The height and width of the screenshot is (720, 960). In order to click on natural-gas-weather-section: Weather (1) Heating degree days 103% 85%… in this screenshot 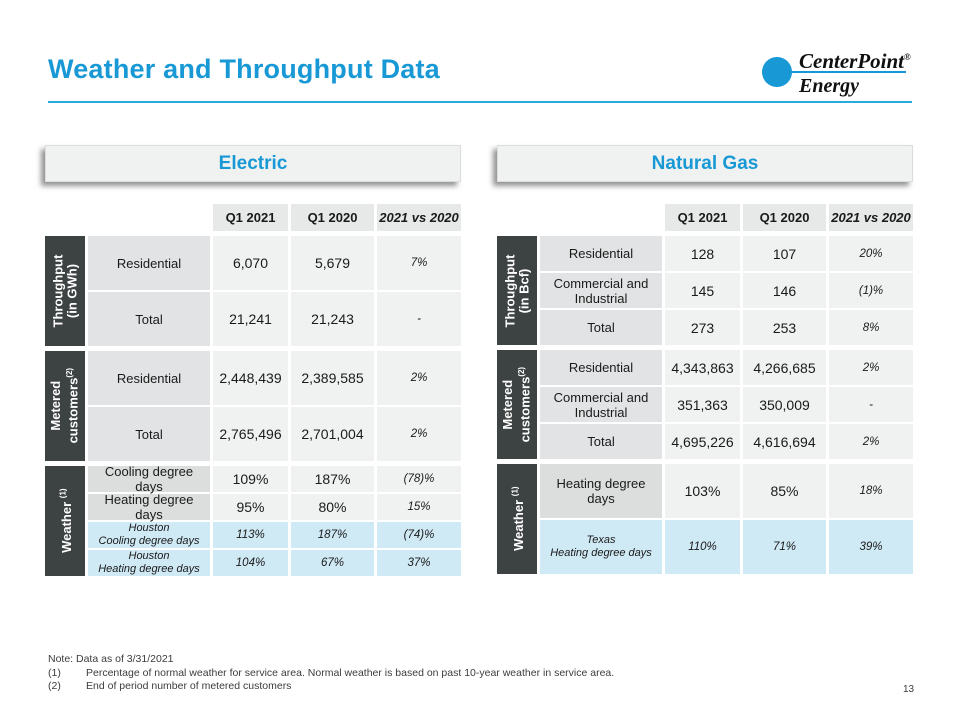, I will do `click(705, 519)`.